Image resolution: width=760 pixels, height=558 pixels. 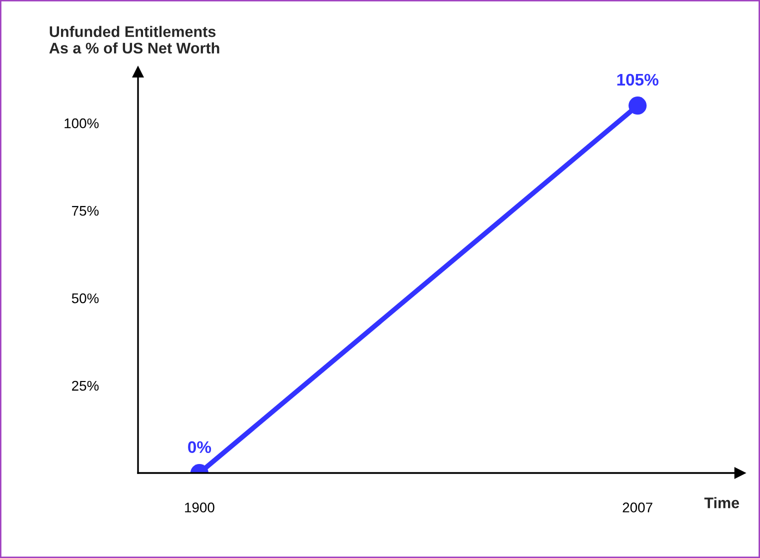 What do you see at coordinates (85, 211) in the screenshot?
I see `y-tick-label: 75%` at bounding box center [85, 211].